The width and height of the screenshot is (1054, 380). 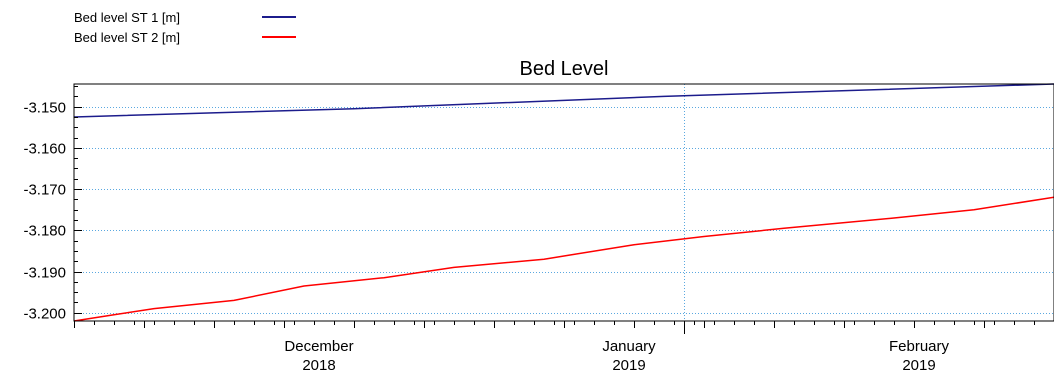 What do you see at coordinates (44, 149) in the screenshot?
I see `y-tick-label: -3.160` at bounding box center [44, 149].